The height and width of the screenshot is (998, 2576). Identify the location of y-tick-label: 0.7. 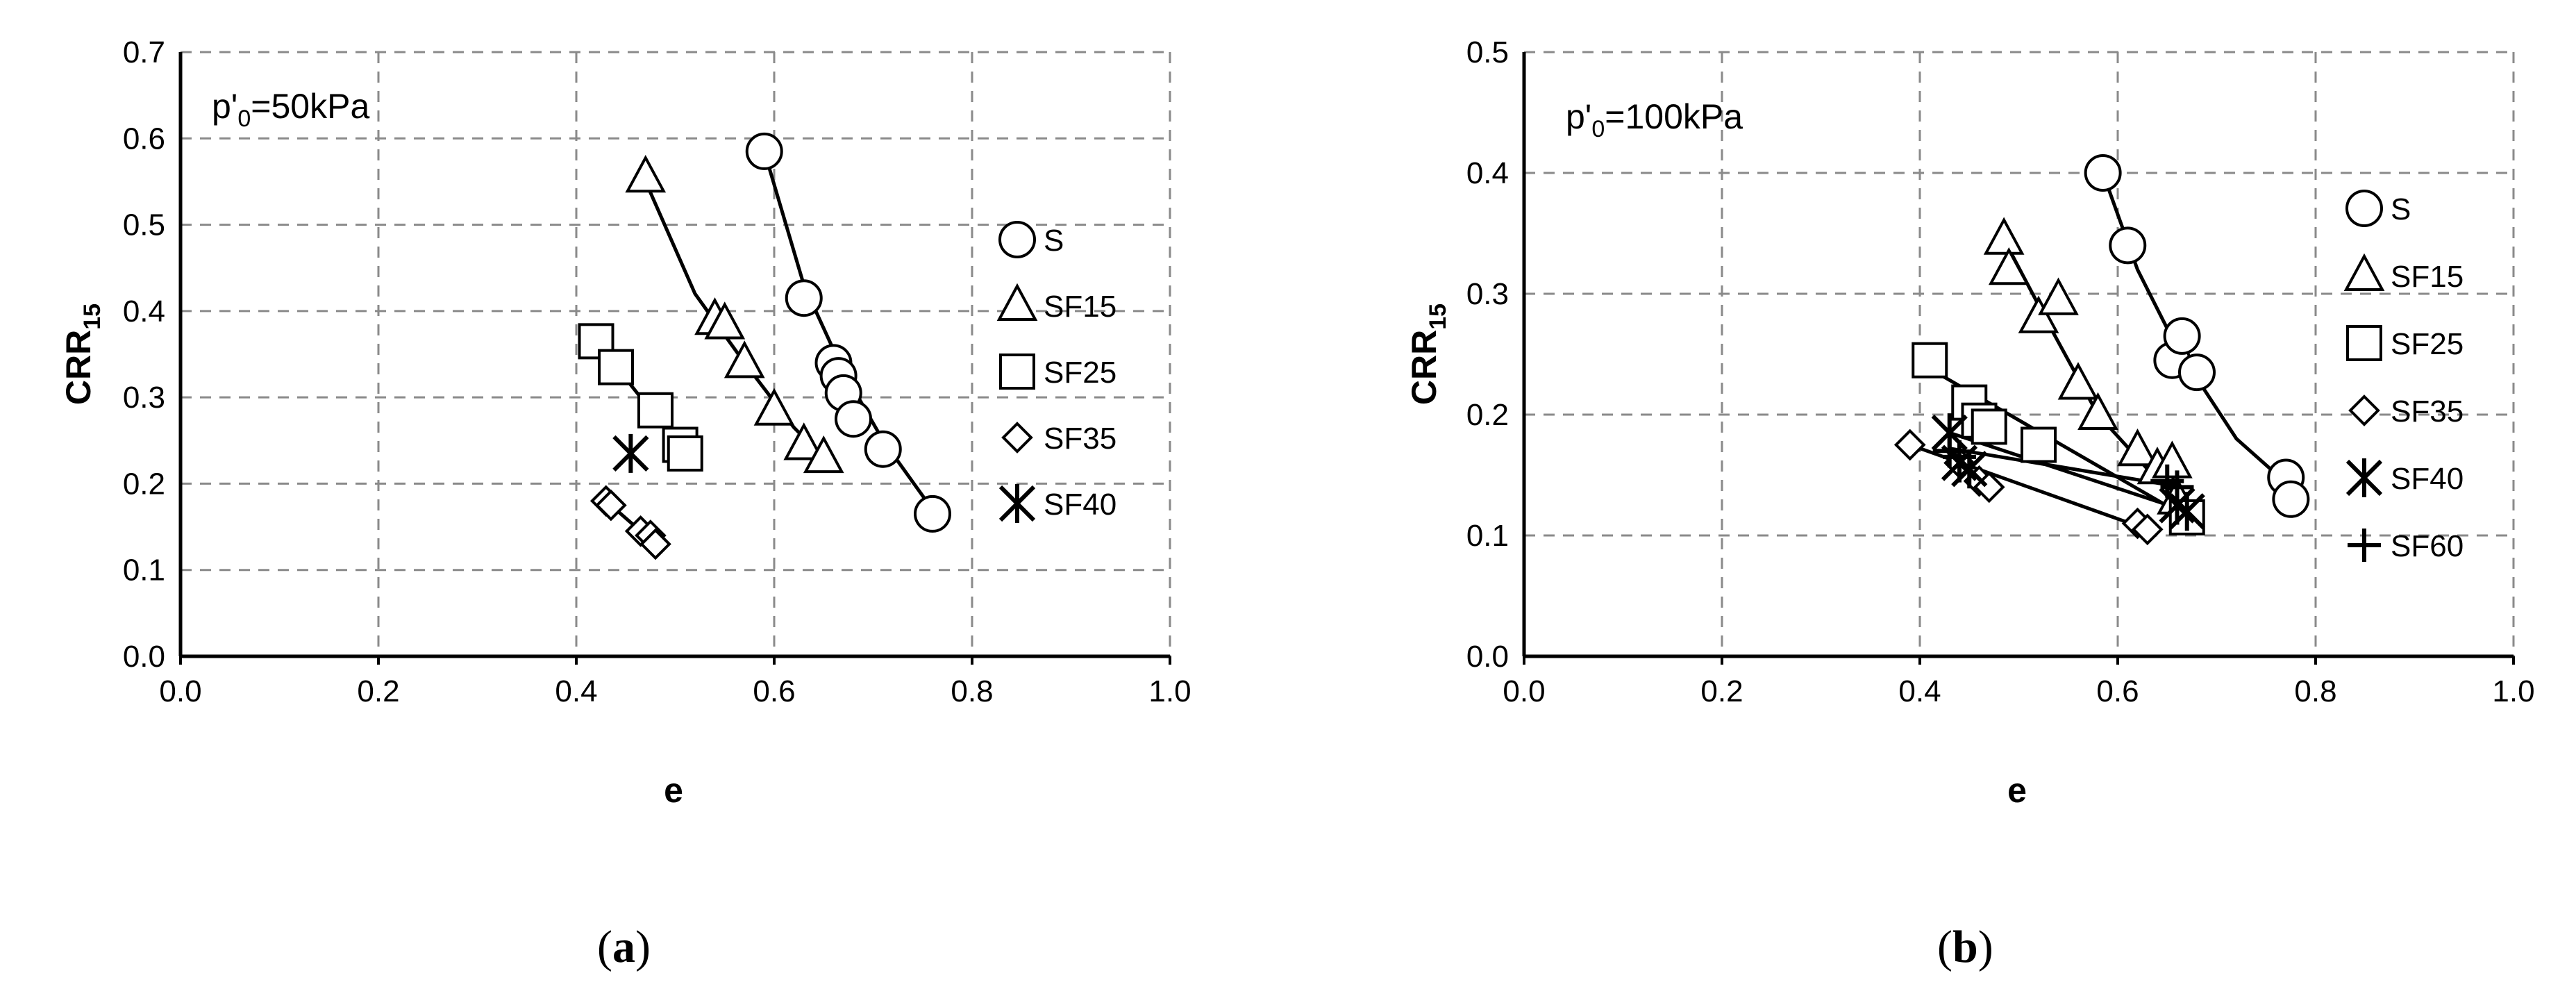
(144, 52).